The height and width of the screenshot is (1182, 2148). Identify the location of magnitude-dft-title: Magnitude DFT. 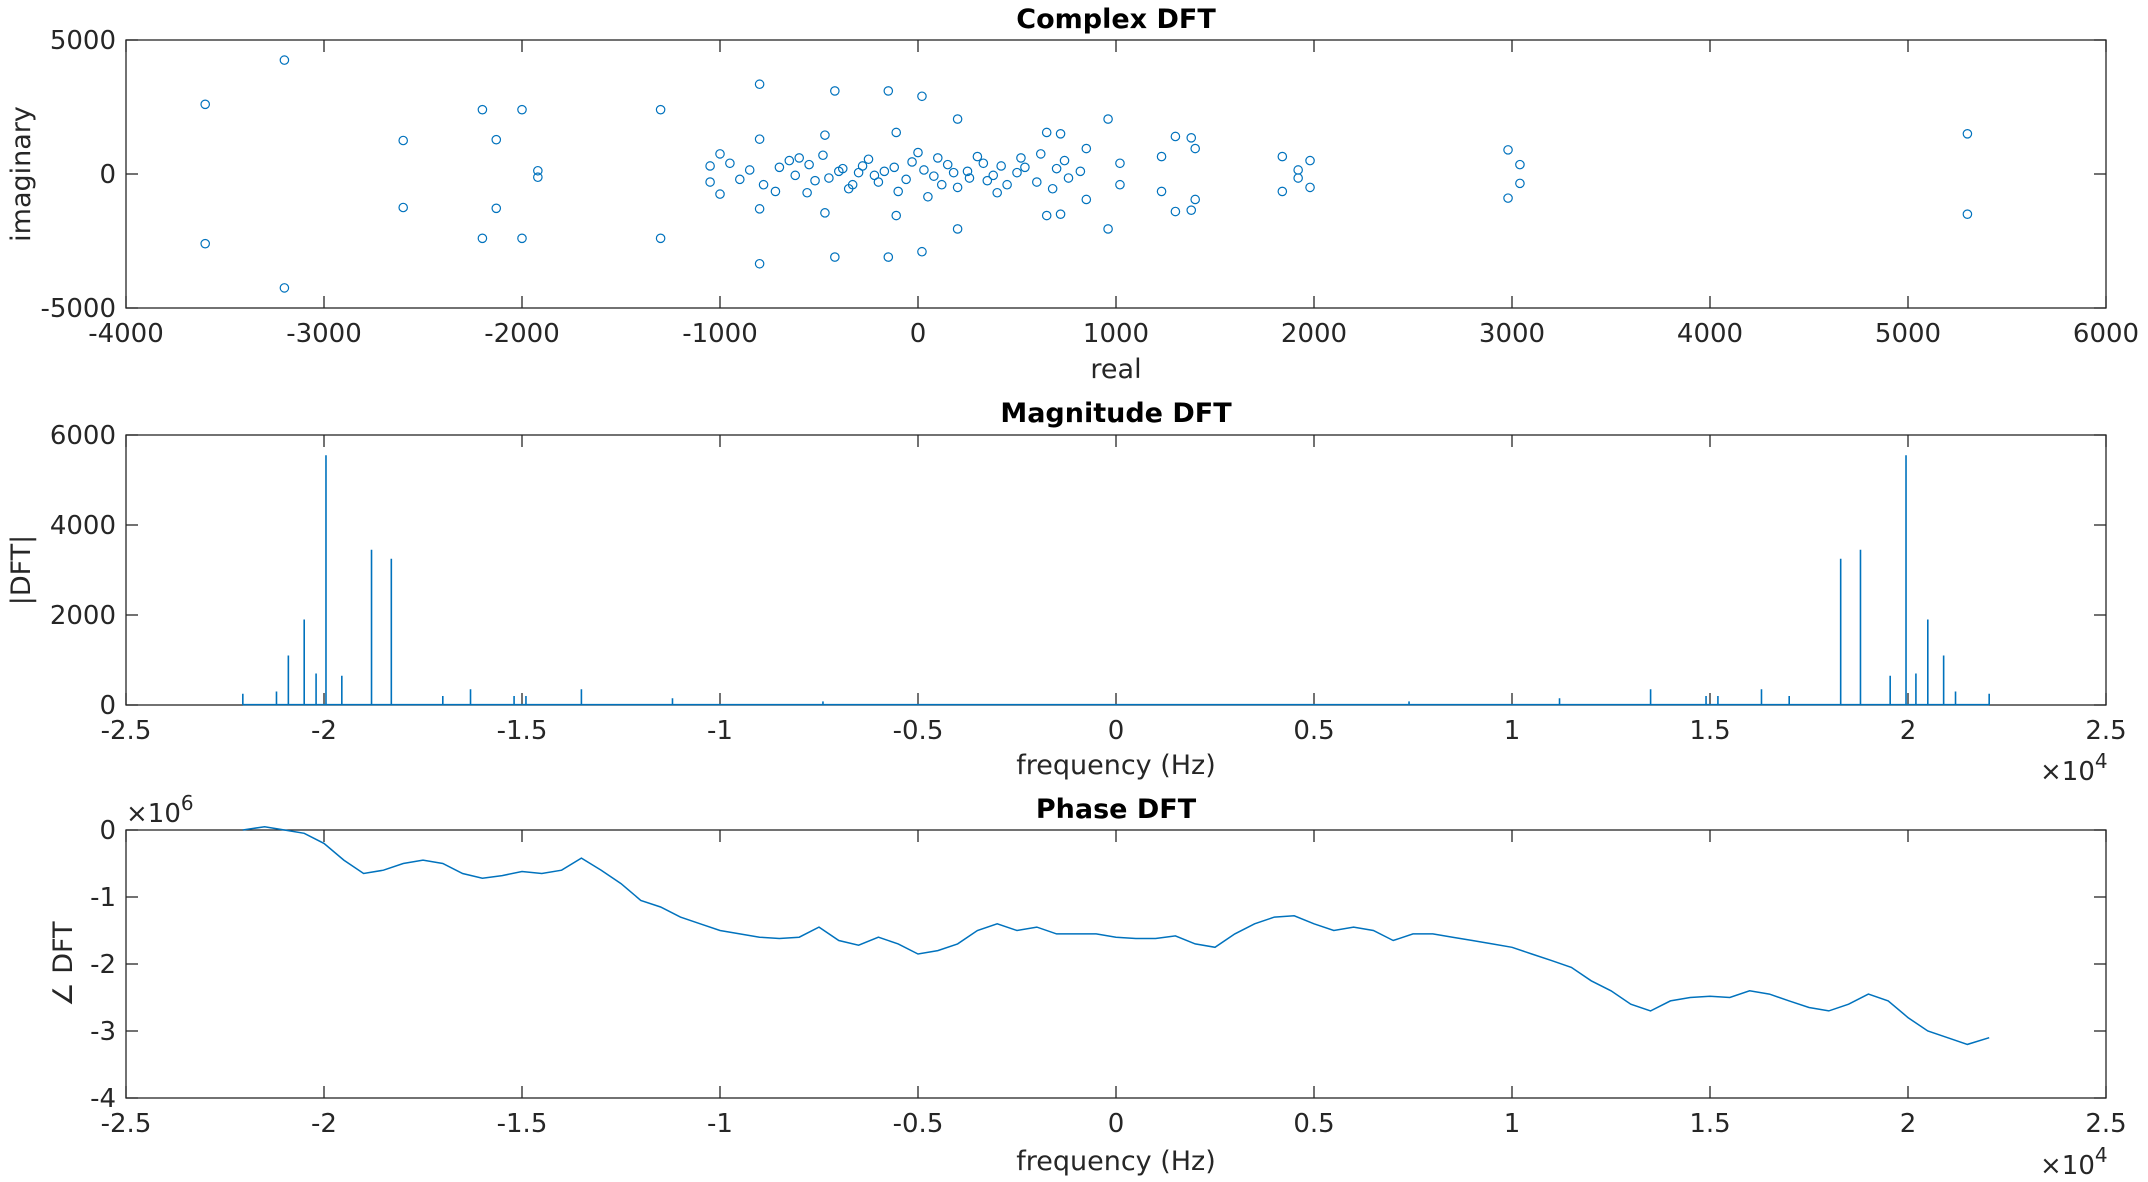
(1116, 413).